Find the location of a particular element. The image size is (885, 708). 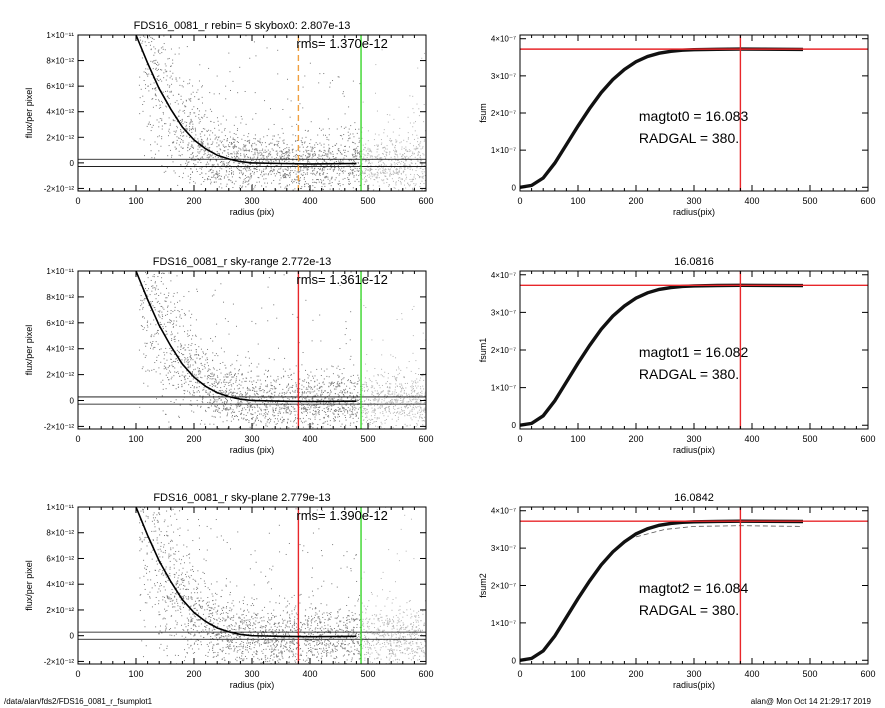

annotation-line: magtot0 = 16.083 is located at coordinates (694, 116).